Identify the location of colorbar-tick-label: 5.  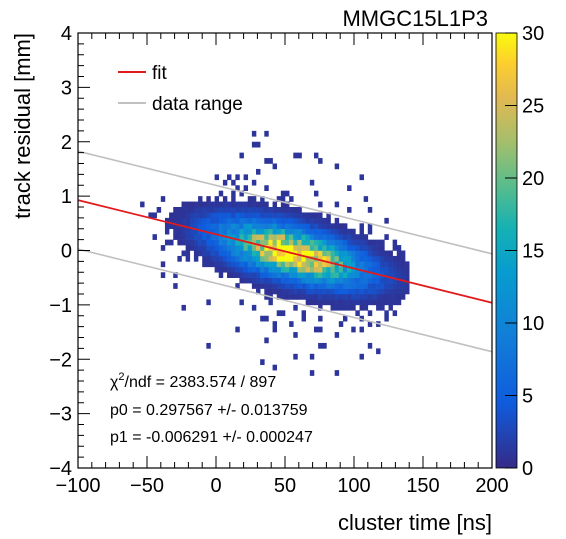
(527, 397).